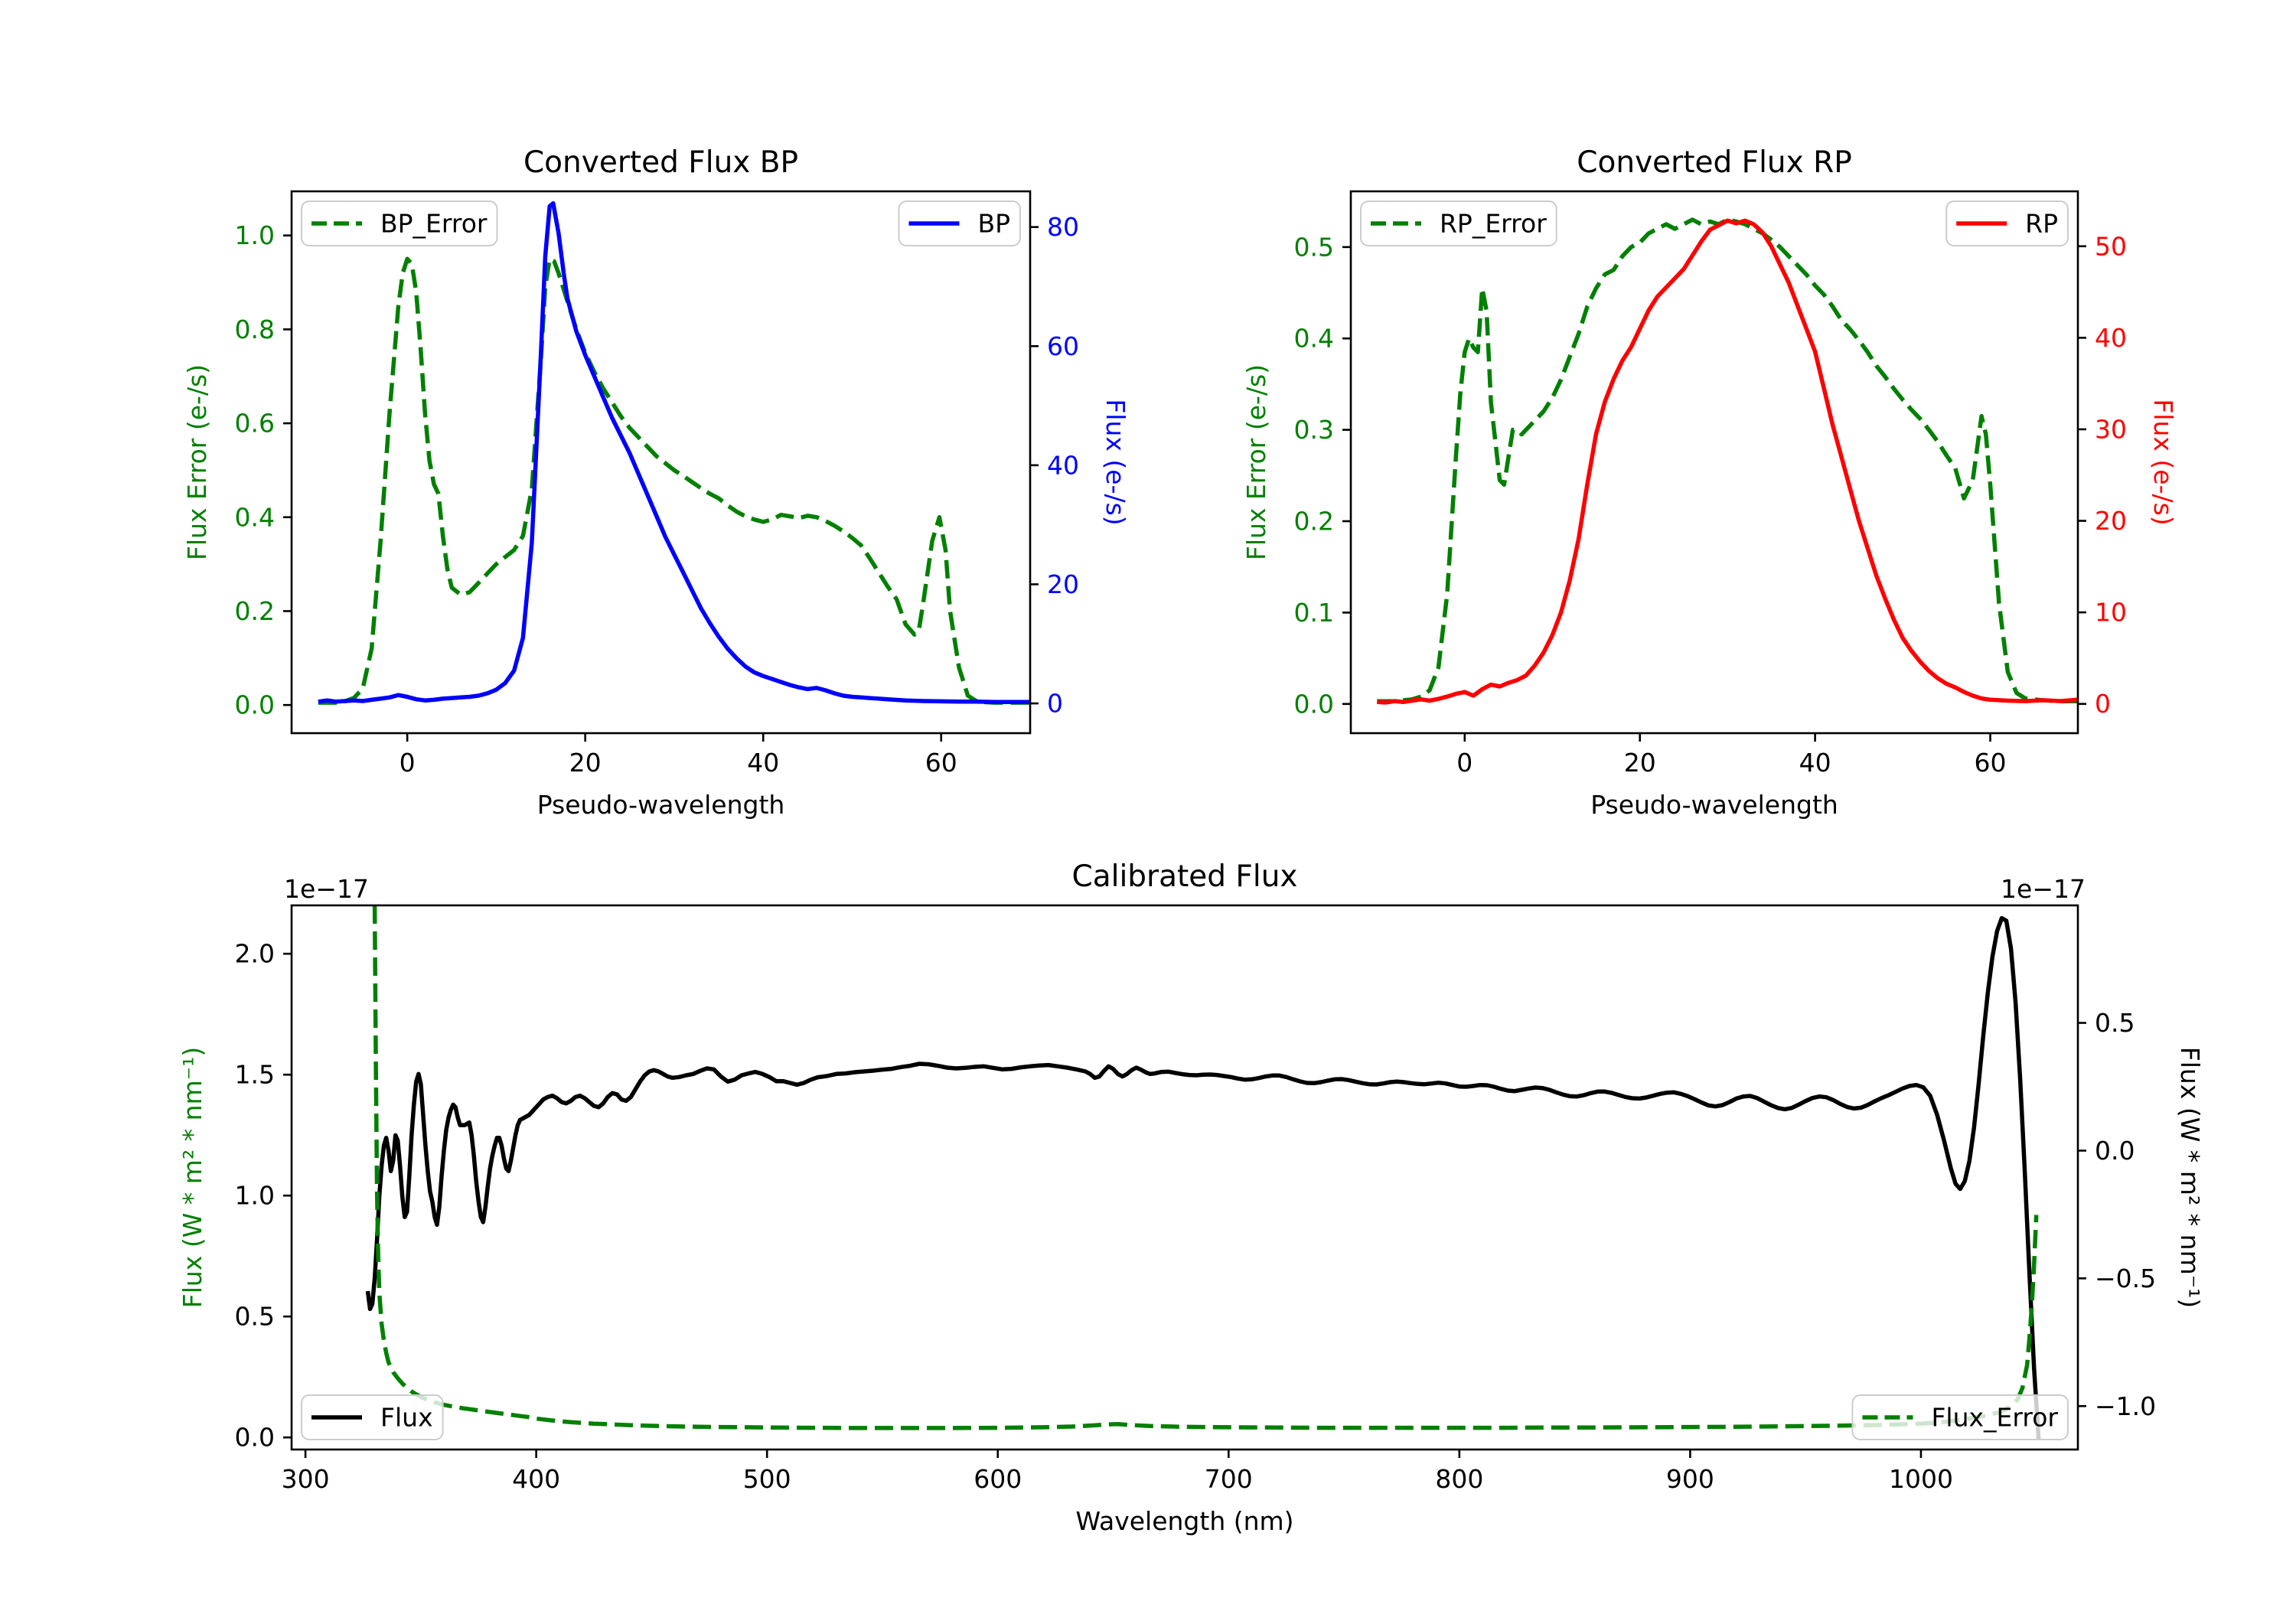 Image resolution: width=2296 pixels, height=1611 pixels. I want to click on legend-rp: RP, so click(2007, 223).